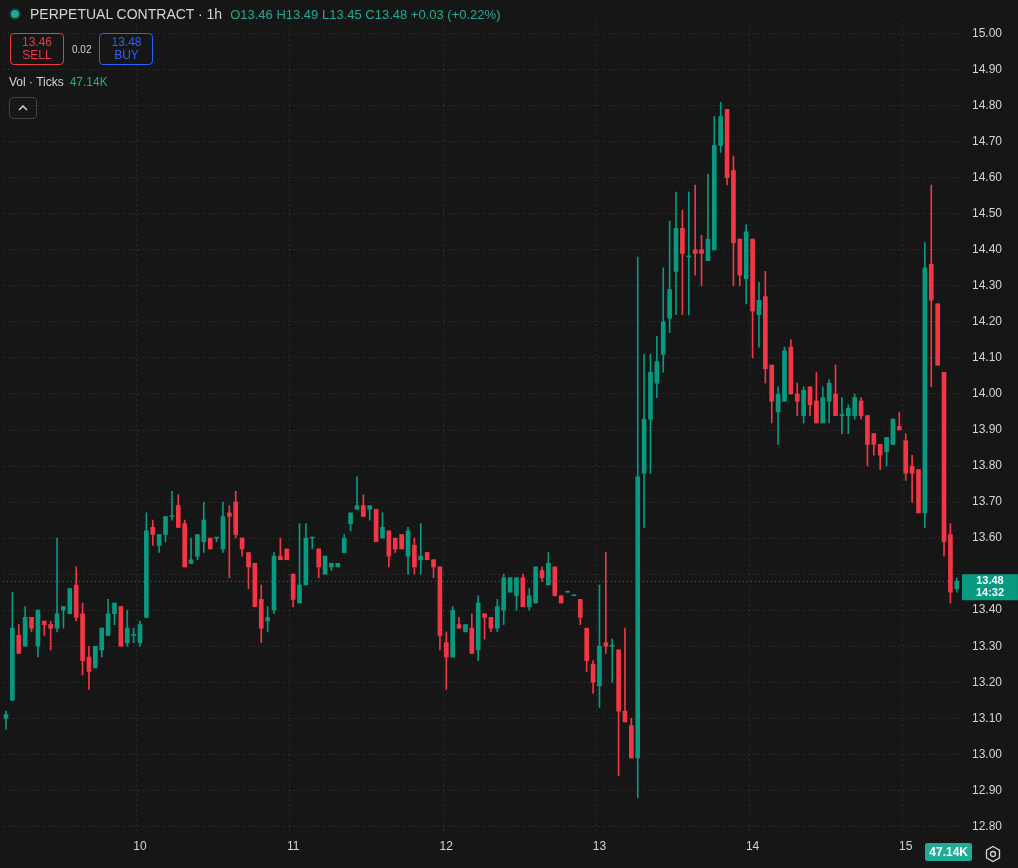 The width and height of the screenshot is (1018, 868). I want to click on ref-line-label: 13.48 14:32, so click(990, 585).